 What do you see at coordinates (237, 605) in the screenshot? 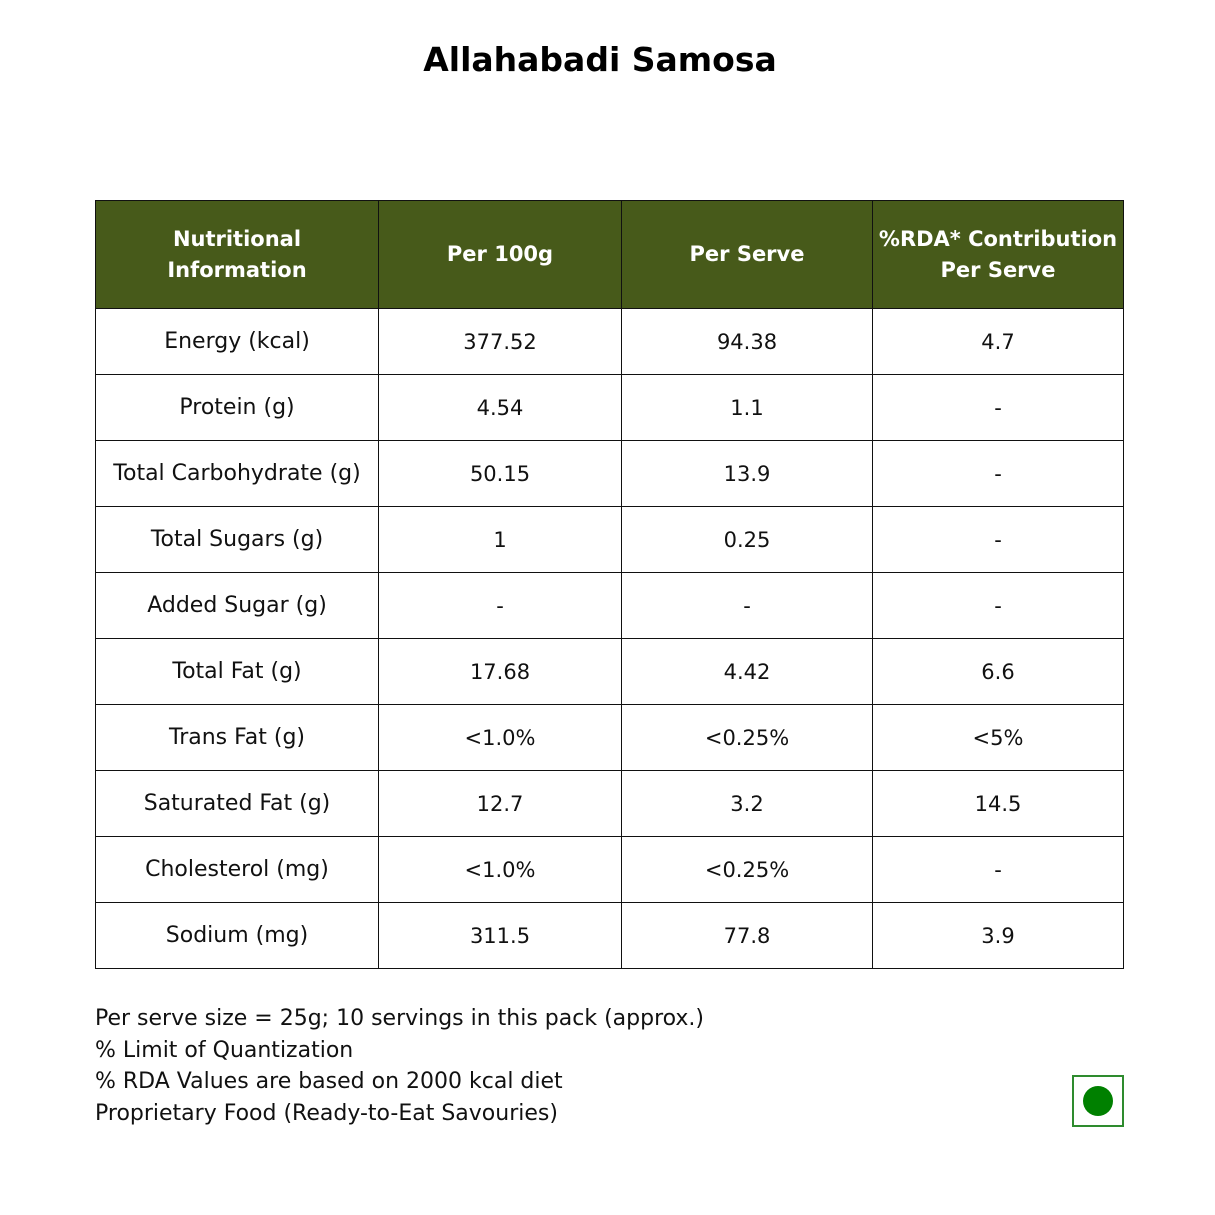
I see `cell-nutrient: Added Sugar (g)` at bounding box center [237, 605].